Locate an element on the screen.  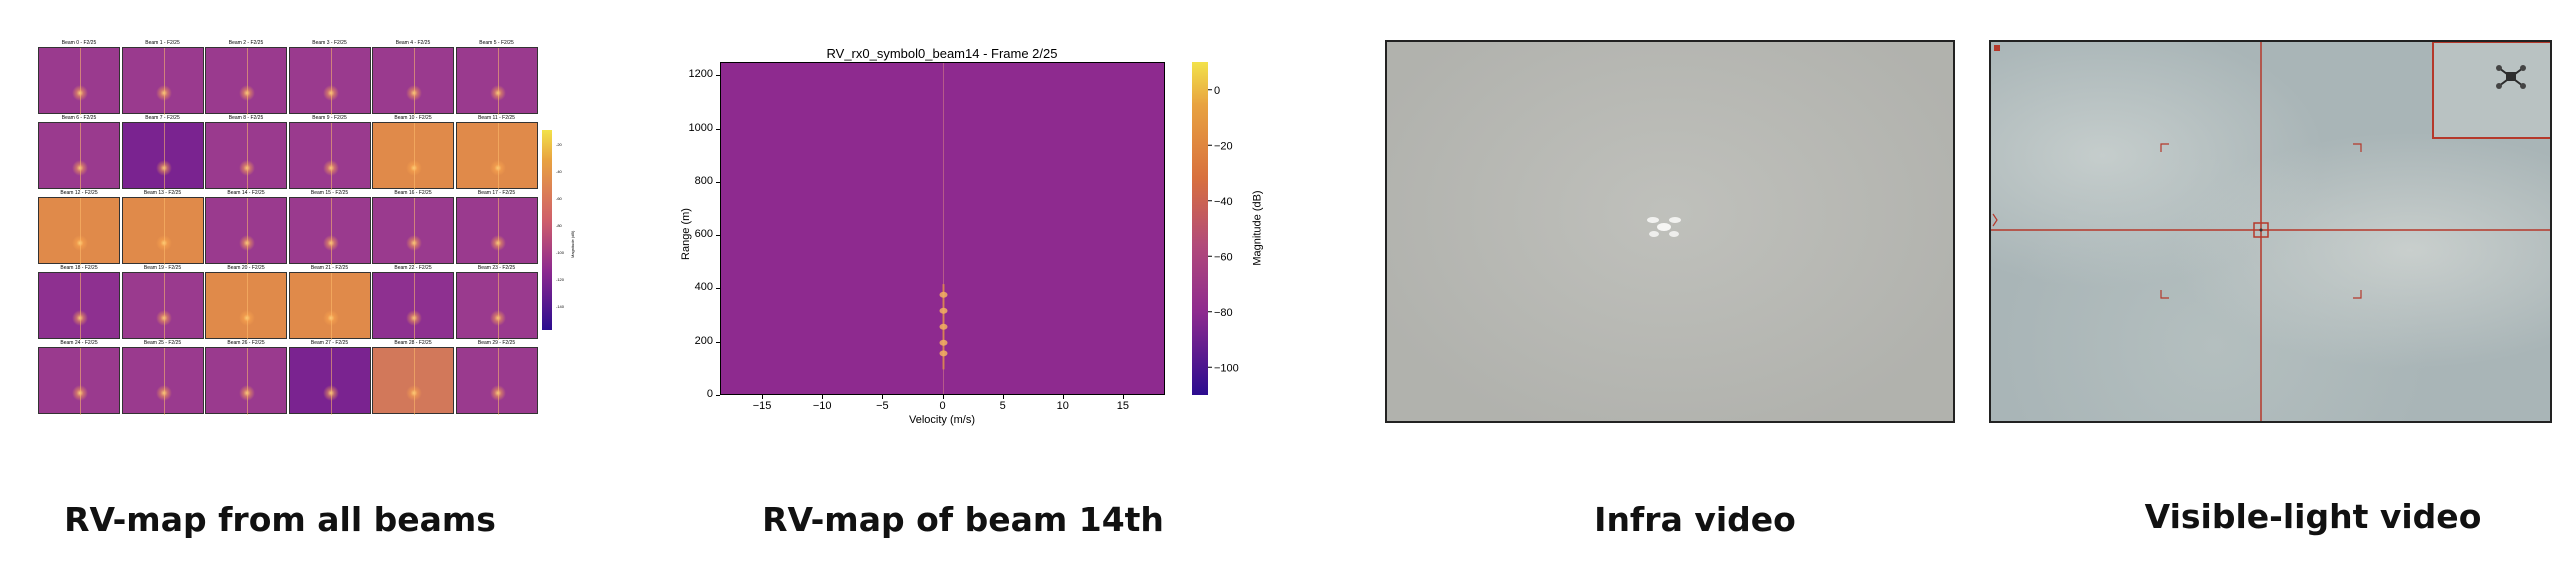
beam-cell-title: Beam 12 - F2/25 is located at coordinates (79, 193).